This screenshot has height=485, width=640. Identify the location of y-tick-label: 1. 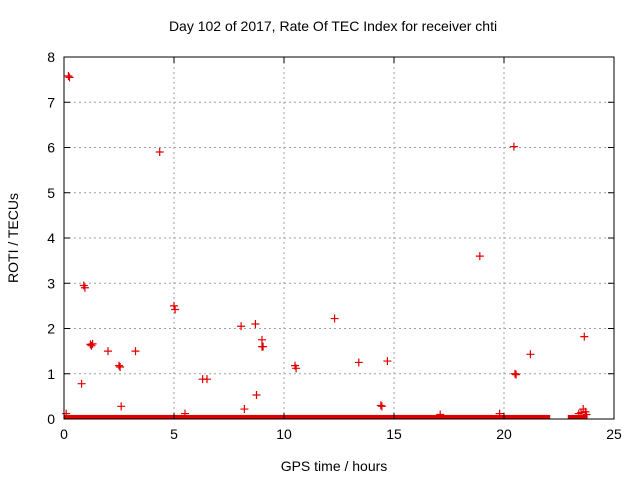
(51, 374).